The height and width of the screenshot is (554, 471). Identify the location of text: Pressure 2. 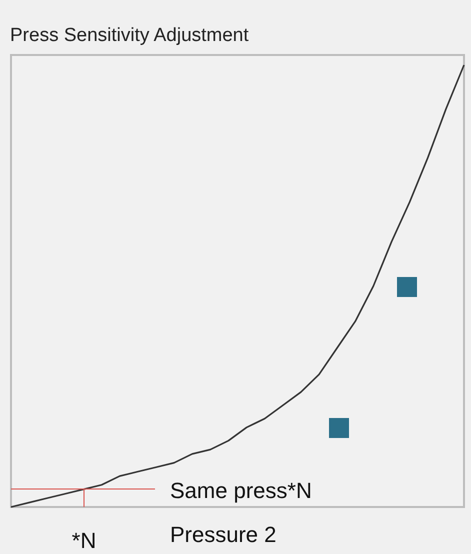
(223, 534).